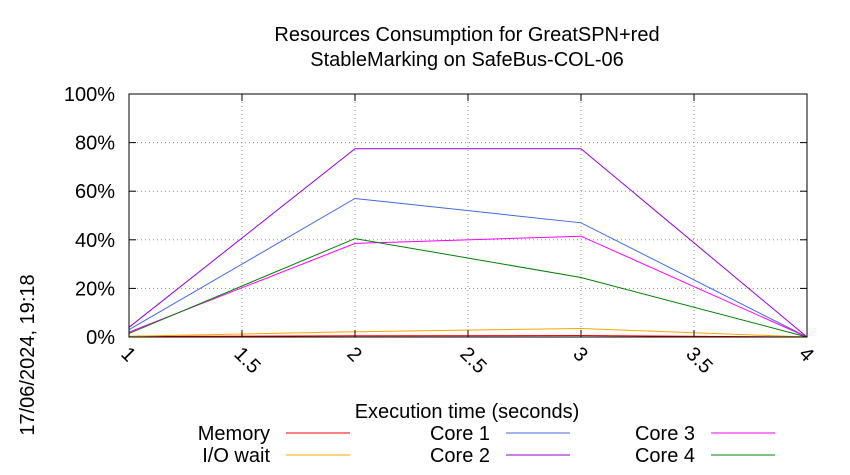  Describe the element at coordinates (95, 241) in the screenshot. I see `y-tick-label: 40%` at that location.